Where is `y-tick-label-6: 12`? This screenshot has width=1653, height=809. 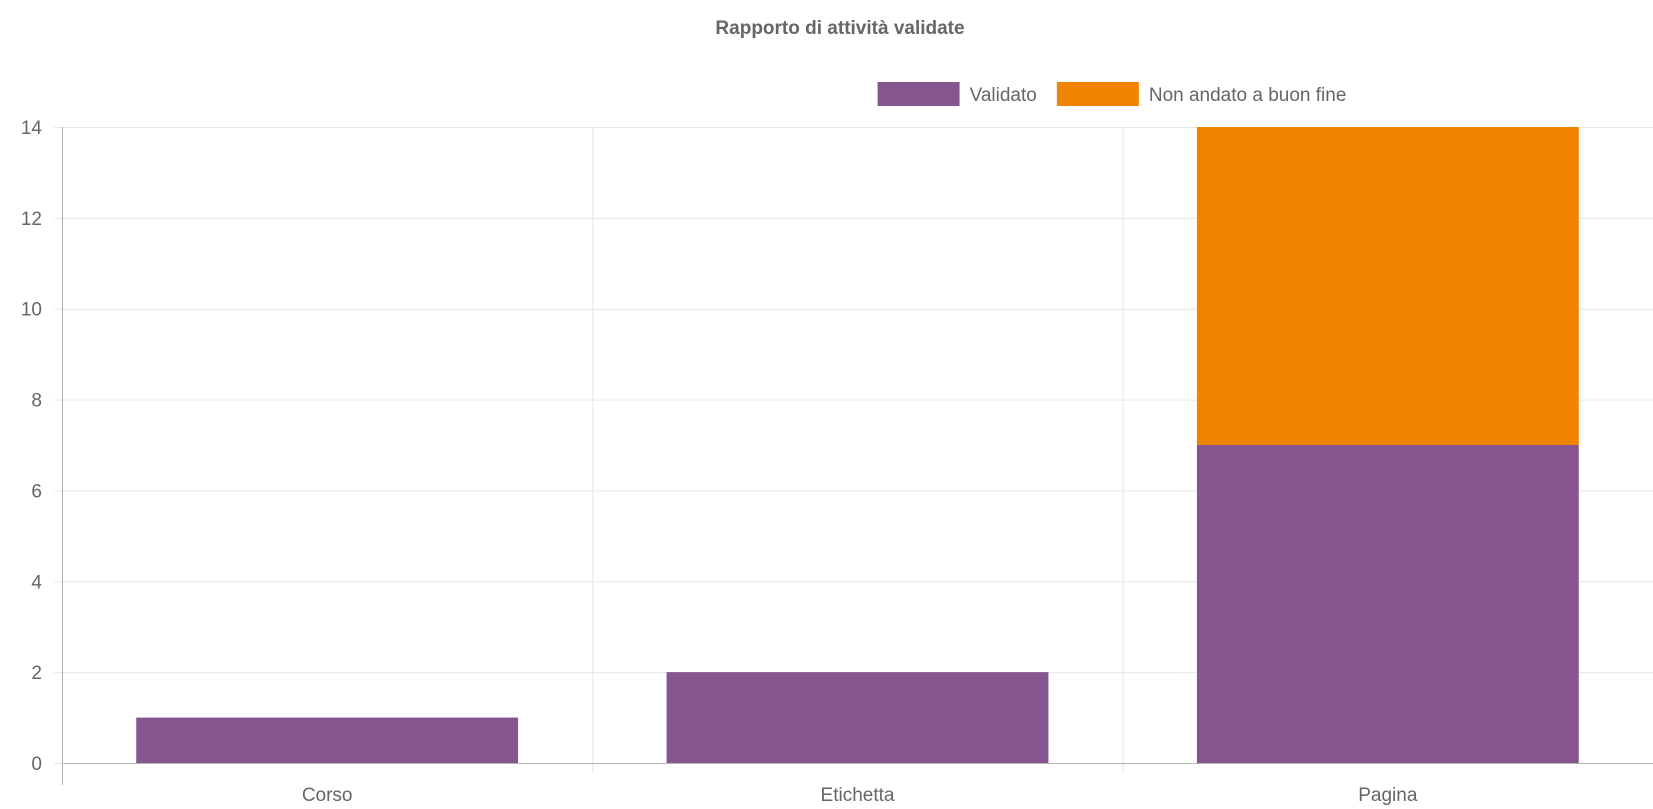
y-tick-label-6: 12 is located at coordinates (31, 219).